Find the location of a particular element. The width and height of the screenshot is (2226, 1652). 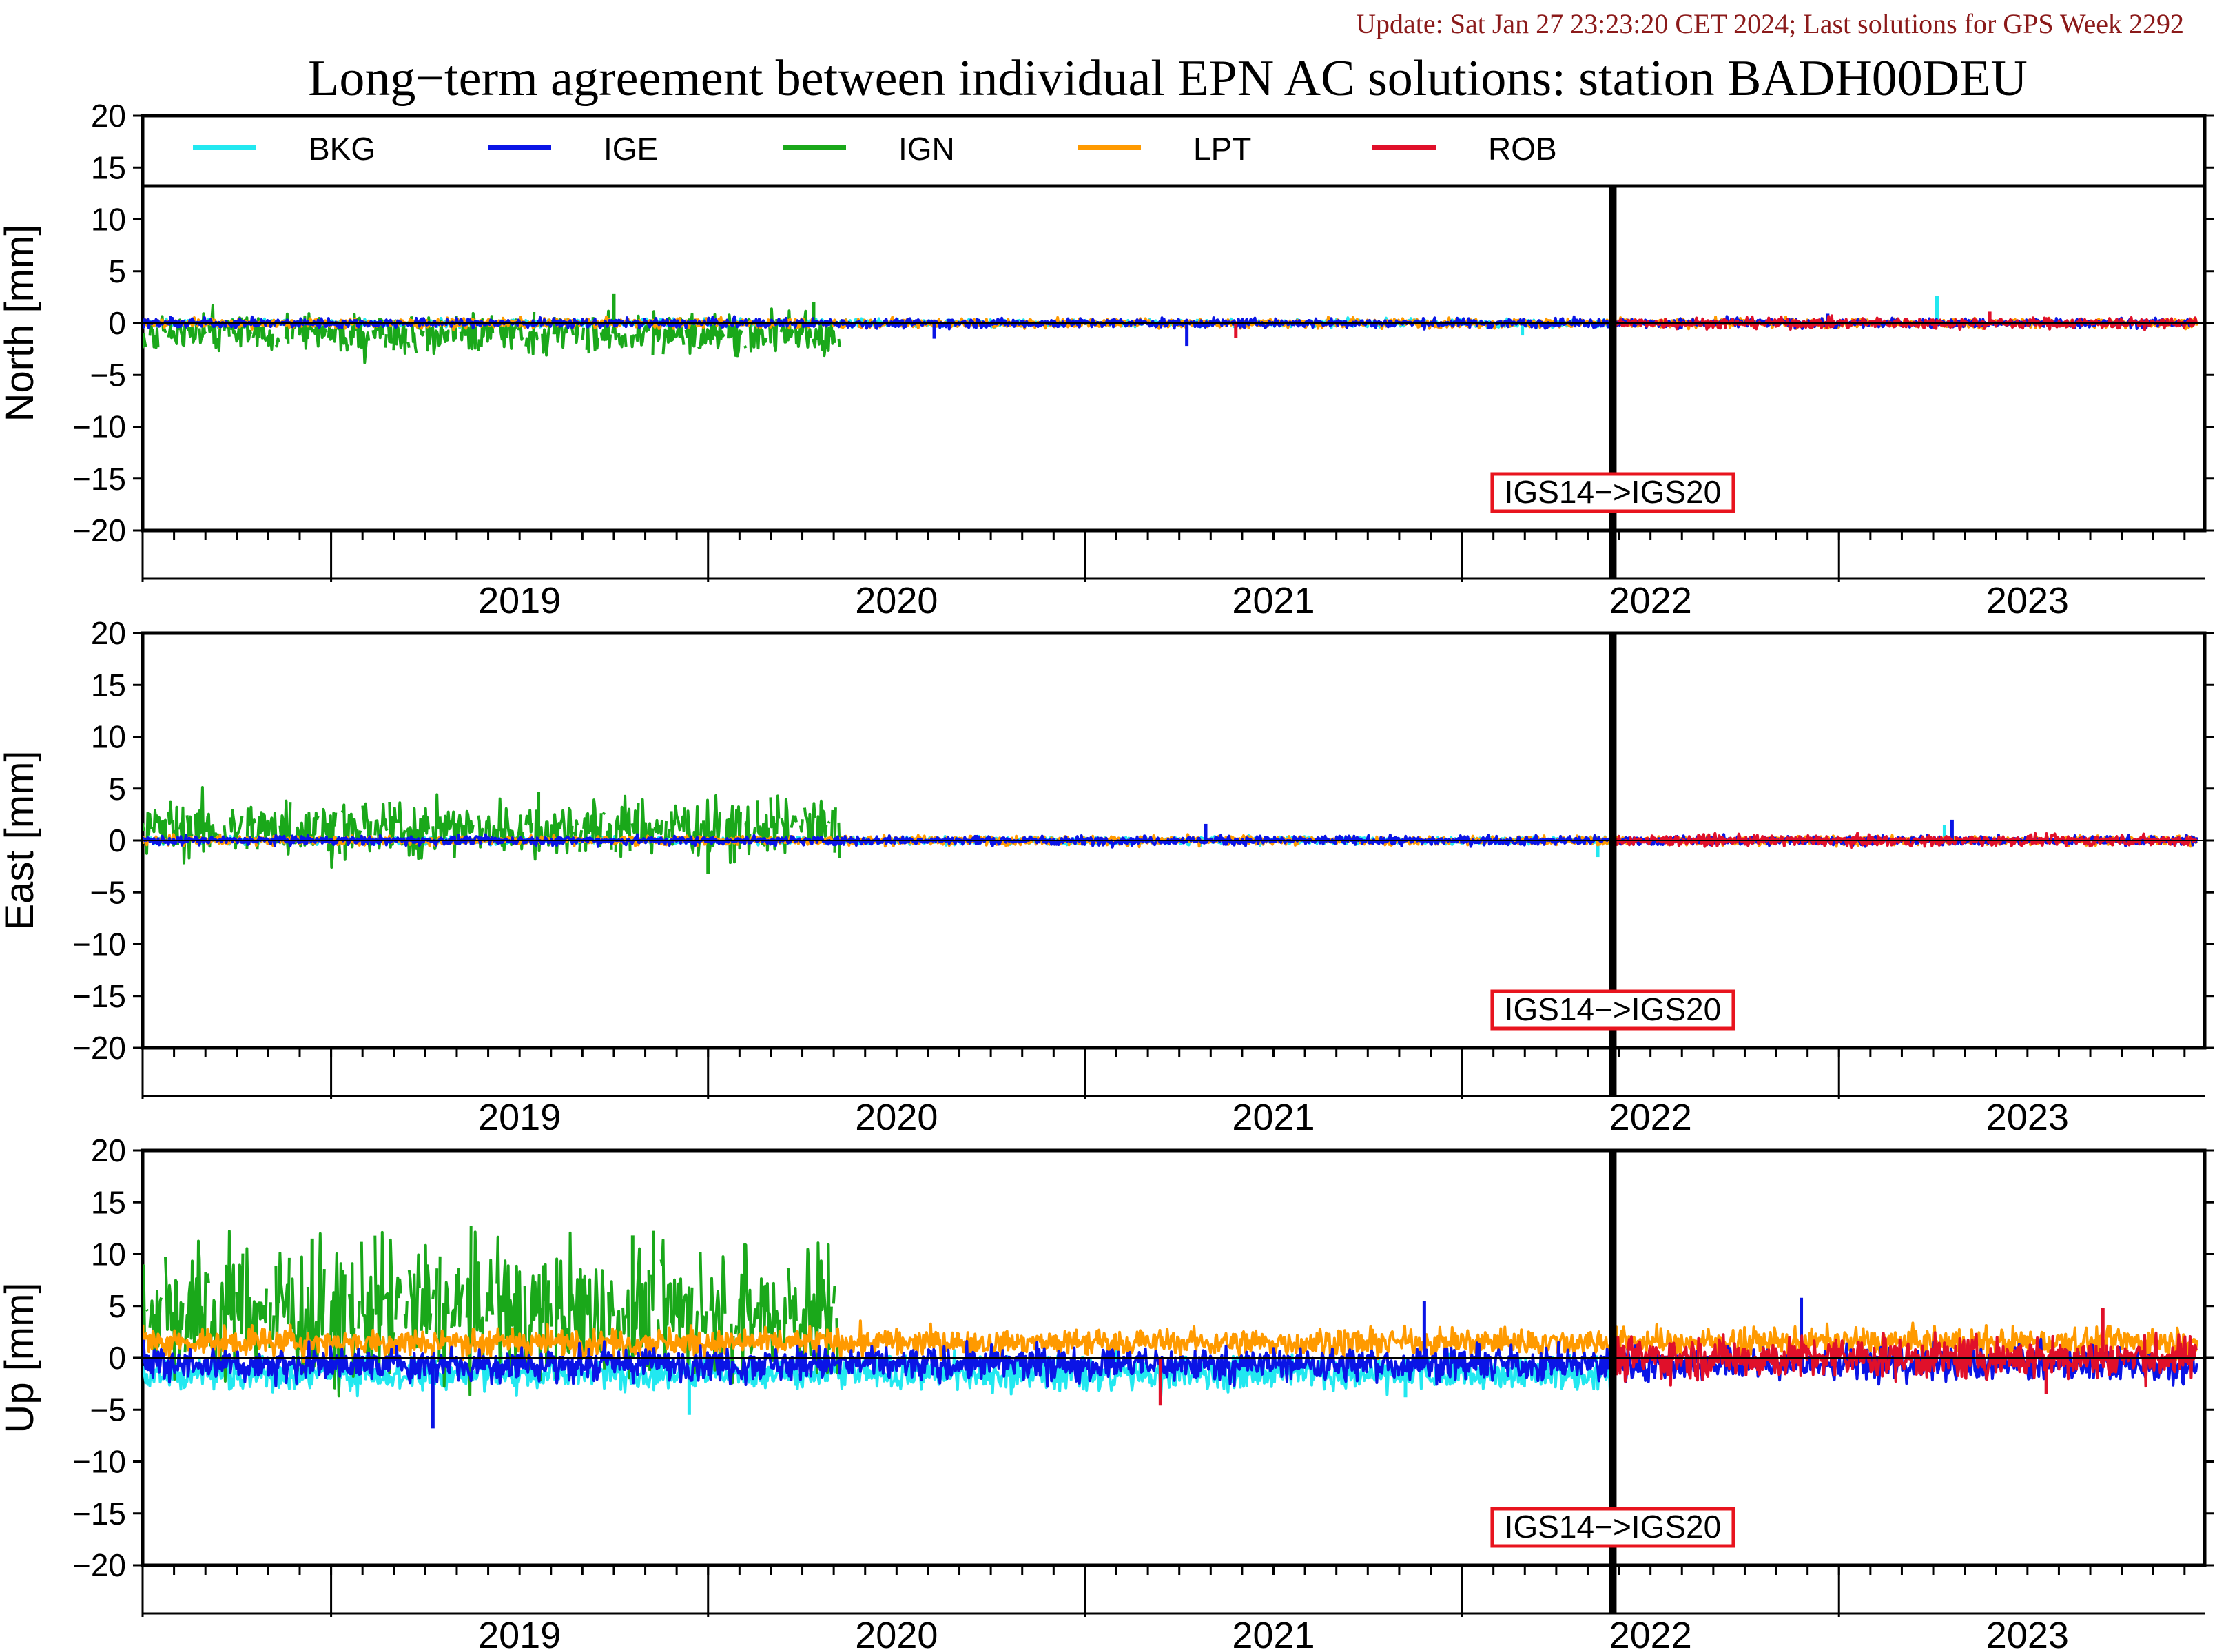

legend-label-bkg: BKG is located at coordinates (342, 149).